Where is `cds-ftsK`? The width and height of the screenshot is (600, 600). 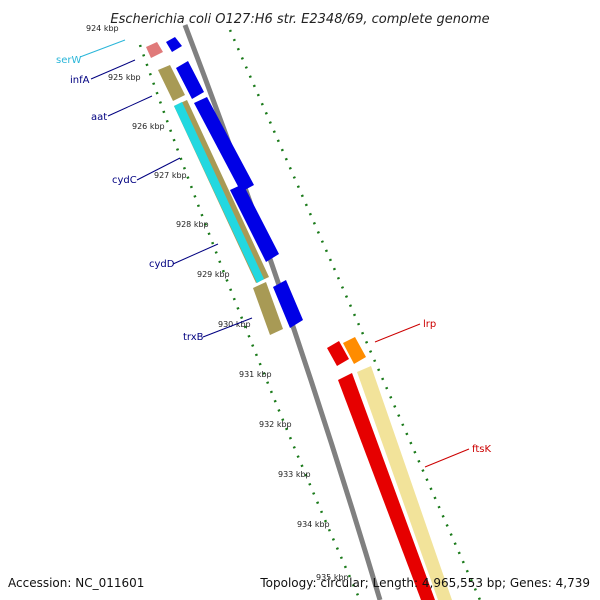 cds-ftsK is located at coordinates (386, 486).